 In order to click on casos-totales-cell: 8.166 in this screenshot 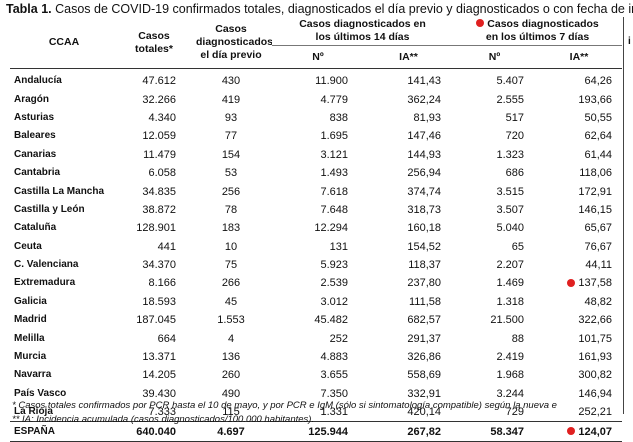, I will do `click(162, 283)`.